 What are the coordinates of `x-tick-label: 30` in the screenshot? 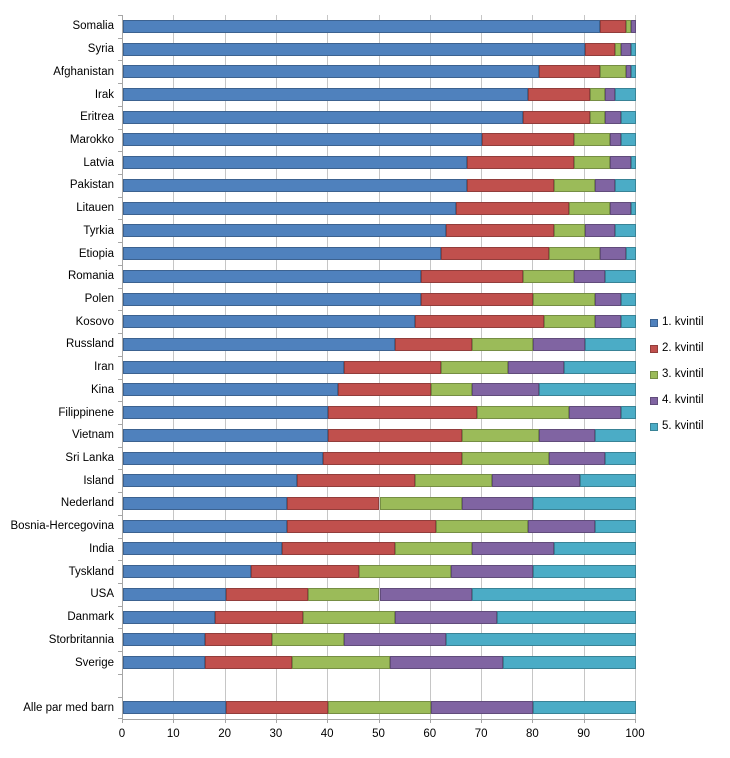 It's located at (276, 734).